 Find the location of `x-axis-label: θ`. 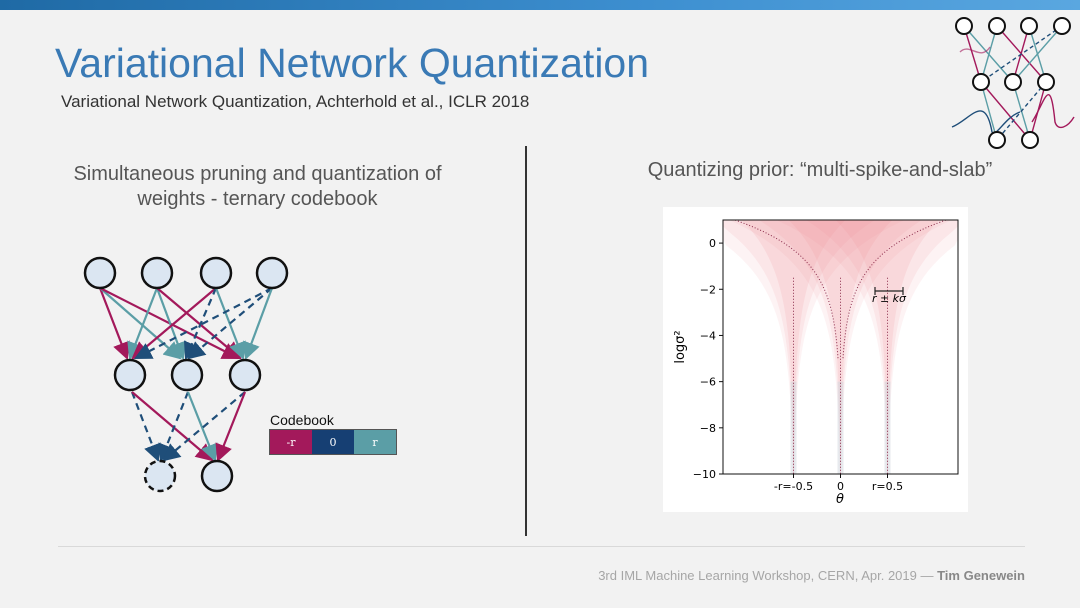

x-axis-label: θ is located at coordinates (840, 499).